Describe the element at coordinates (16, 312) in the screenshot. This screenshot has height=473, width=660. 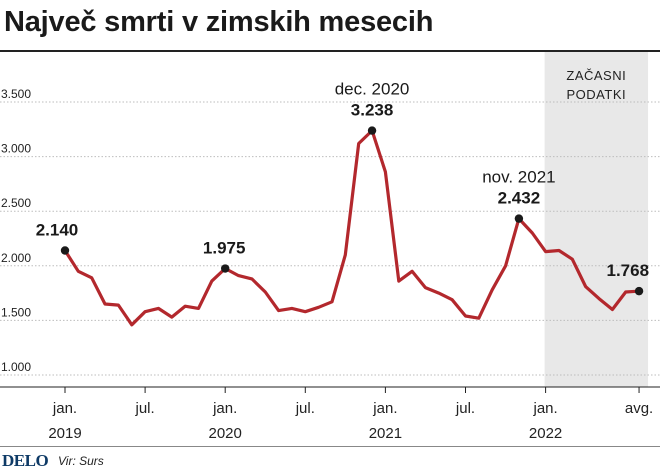
I see `y-tick-label: 1.500` at that location.